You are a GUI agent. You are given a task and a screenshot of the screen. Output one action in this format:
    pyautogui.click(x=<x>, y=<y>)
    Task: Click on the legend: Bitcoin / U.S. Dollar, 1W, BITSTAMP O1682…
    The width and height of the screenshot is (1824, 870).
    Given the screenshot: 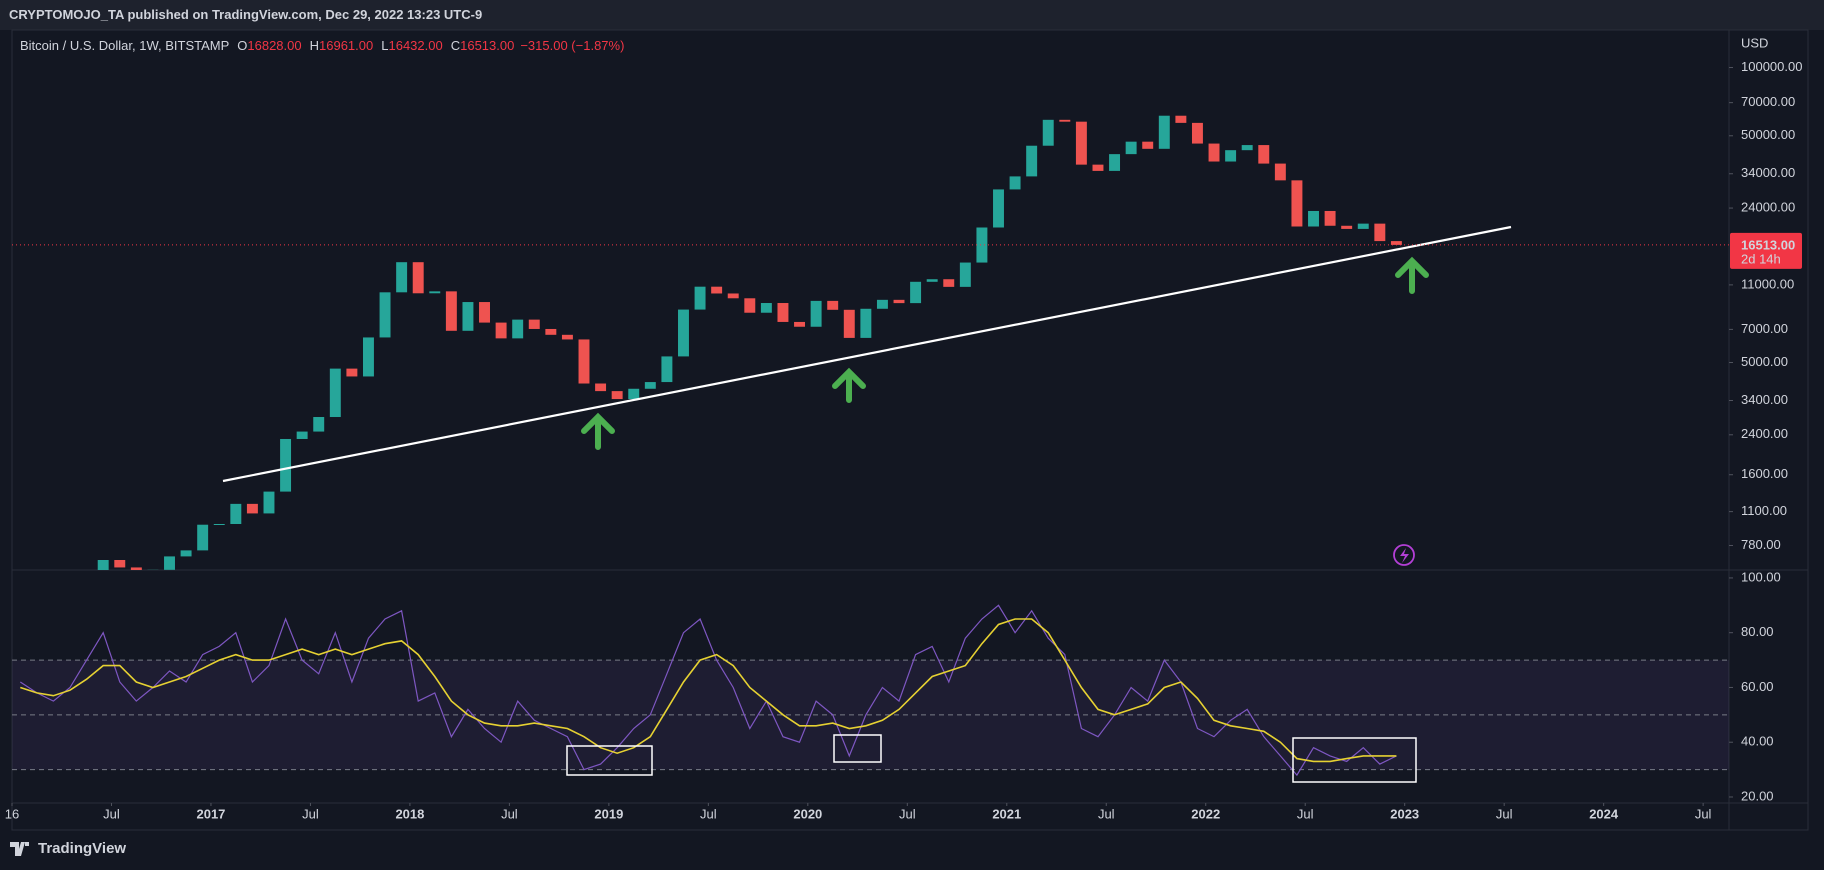 What is the action you would take?
    pyautogui.click(x=322, y=45)
    